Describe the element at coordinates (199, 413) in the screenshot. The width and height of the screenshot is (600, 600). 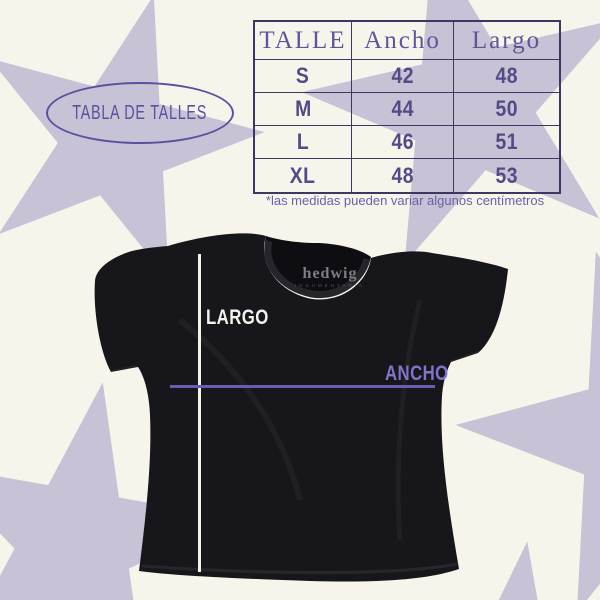
I see `largo-measure-line` at that location.